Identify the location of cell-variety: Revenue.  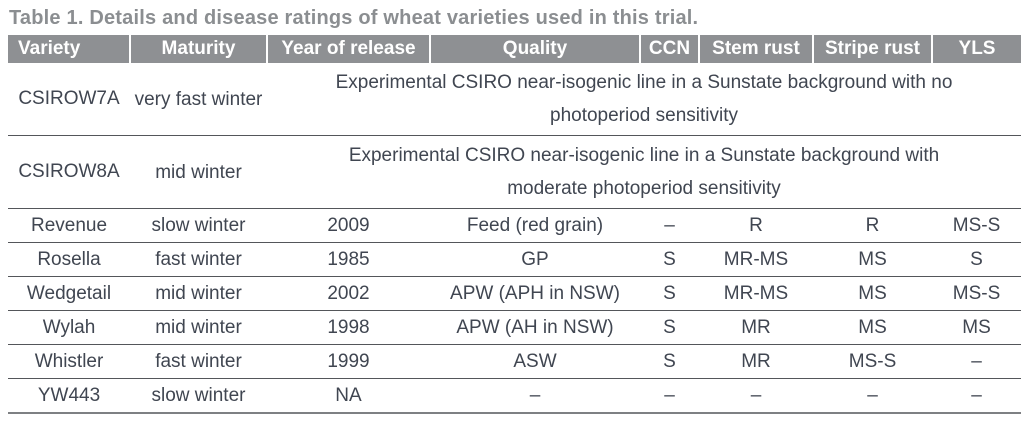
(69, 225).